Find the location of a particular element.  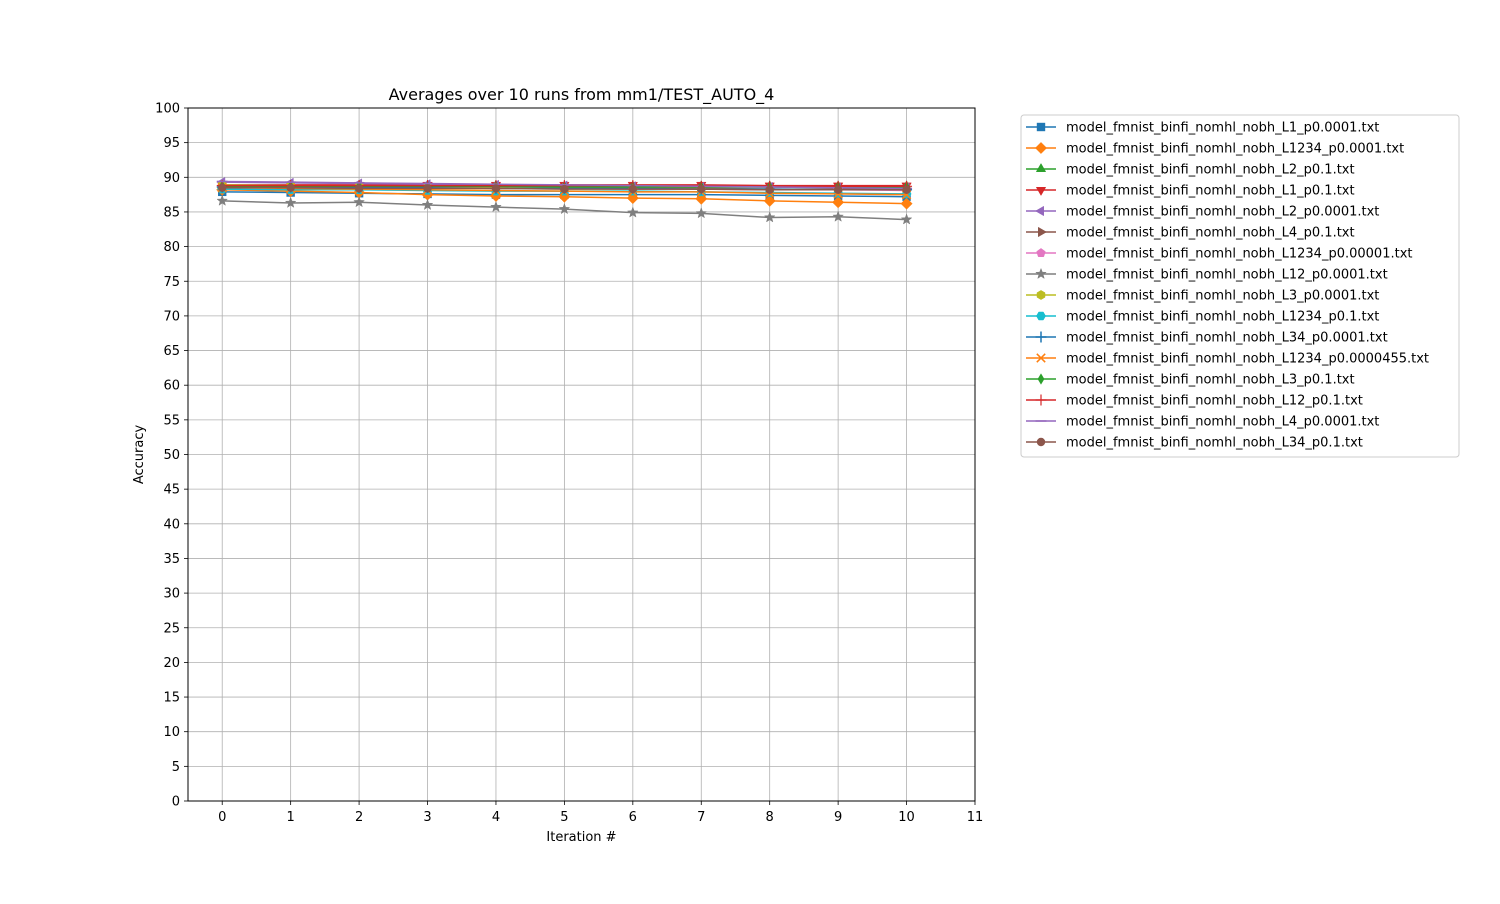

legend-frame is located at coordinates (1240, 286).